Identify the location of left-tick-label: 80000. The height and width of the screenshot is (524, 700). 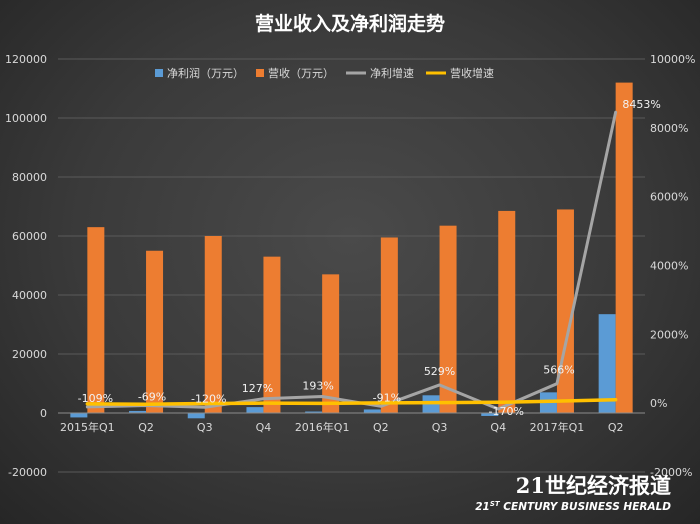
(29, 177).